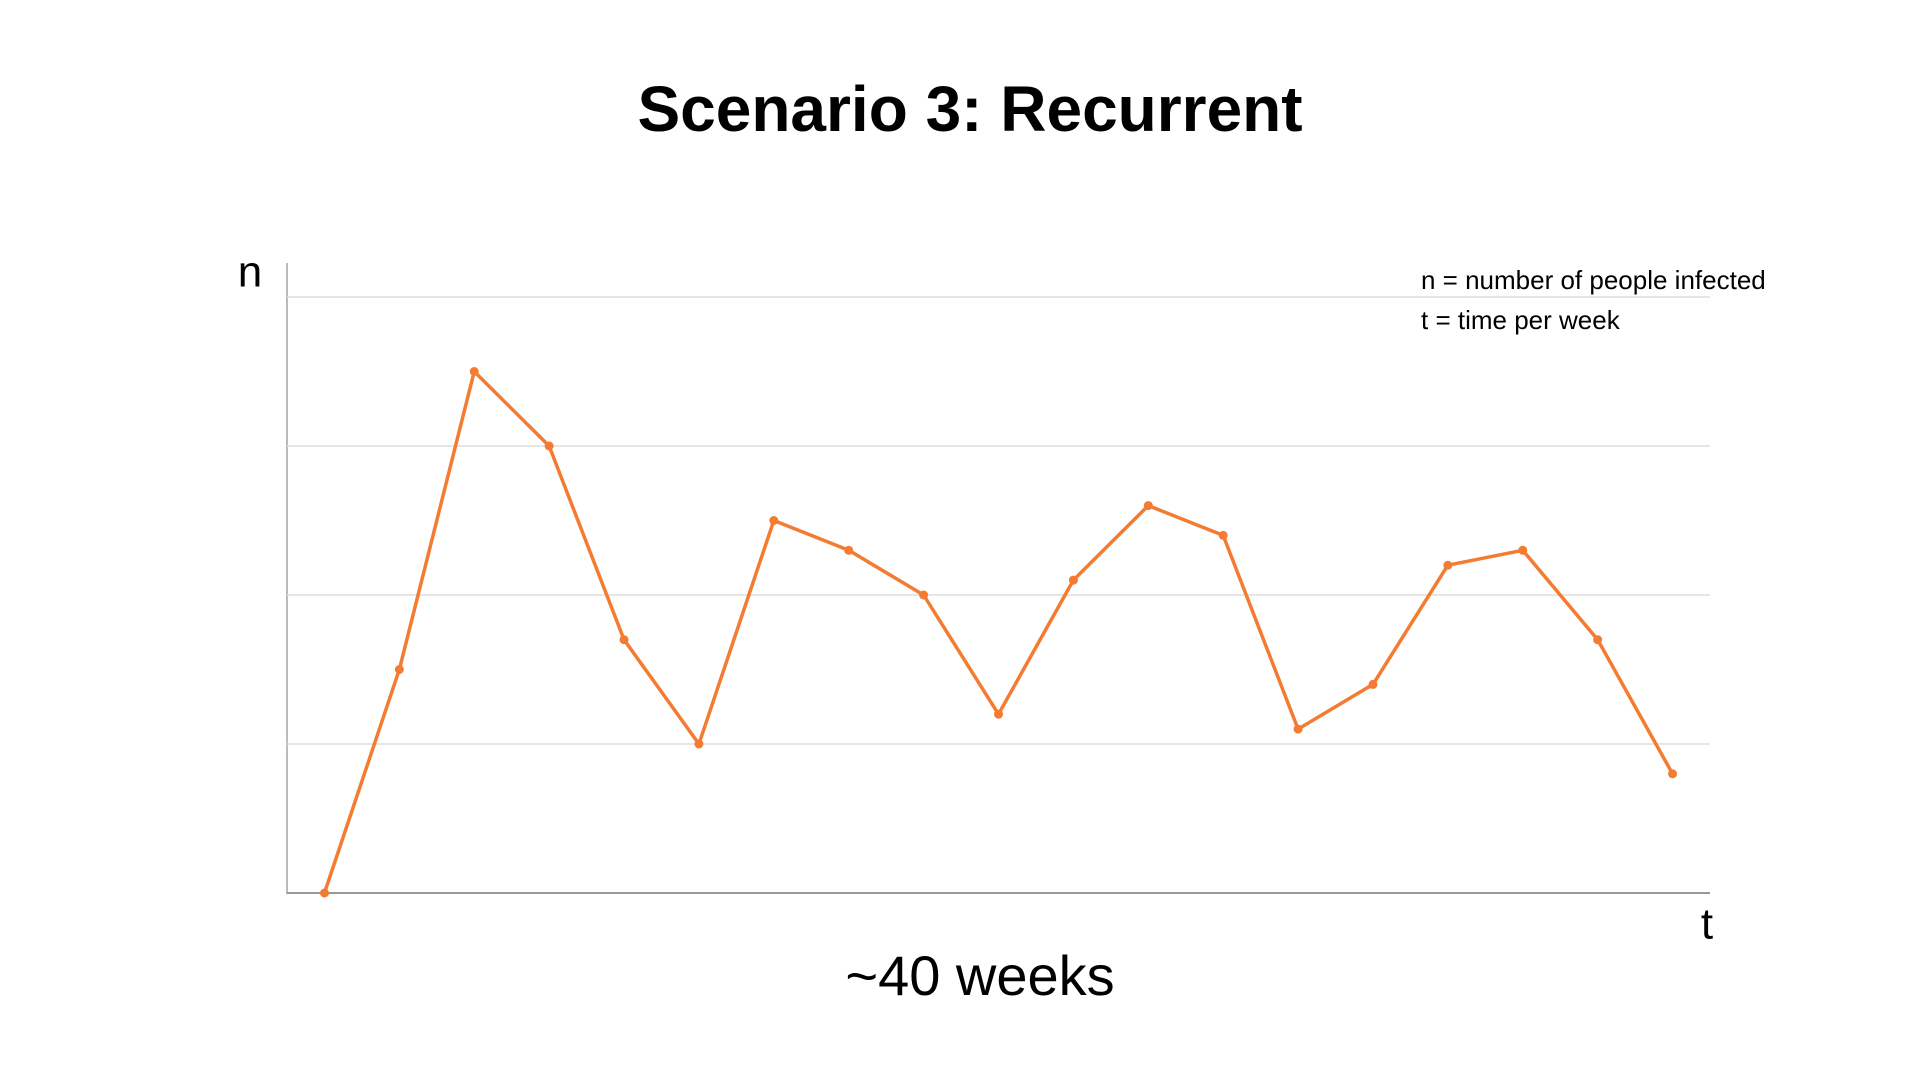 The height and width of the screenshot is (1080, 1920). I want to click on note: n = number of people infected, so click(1593, 280).